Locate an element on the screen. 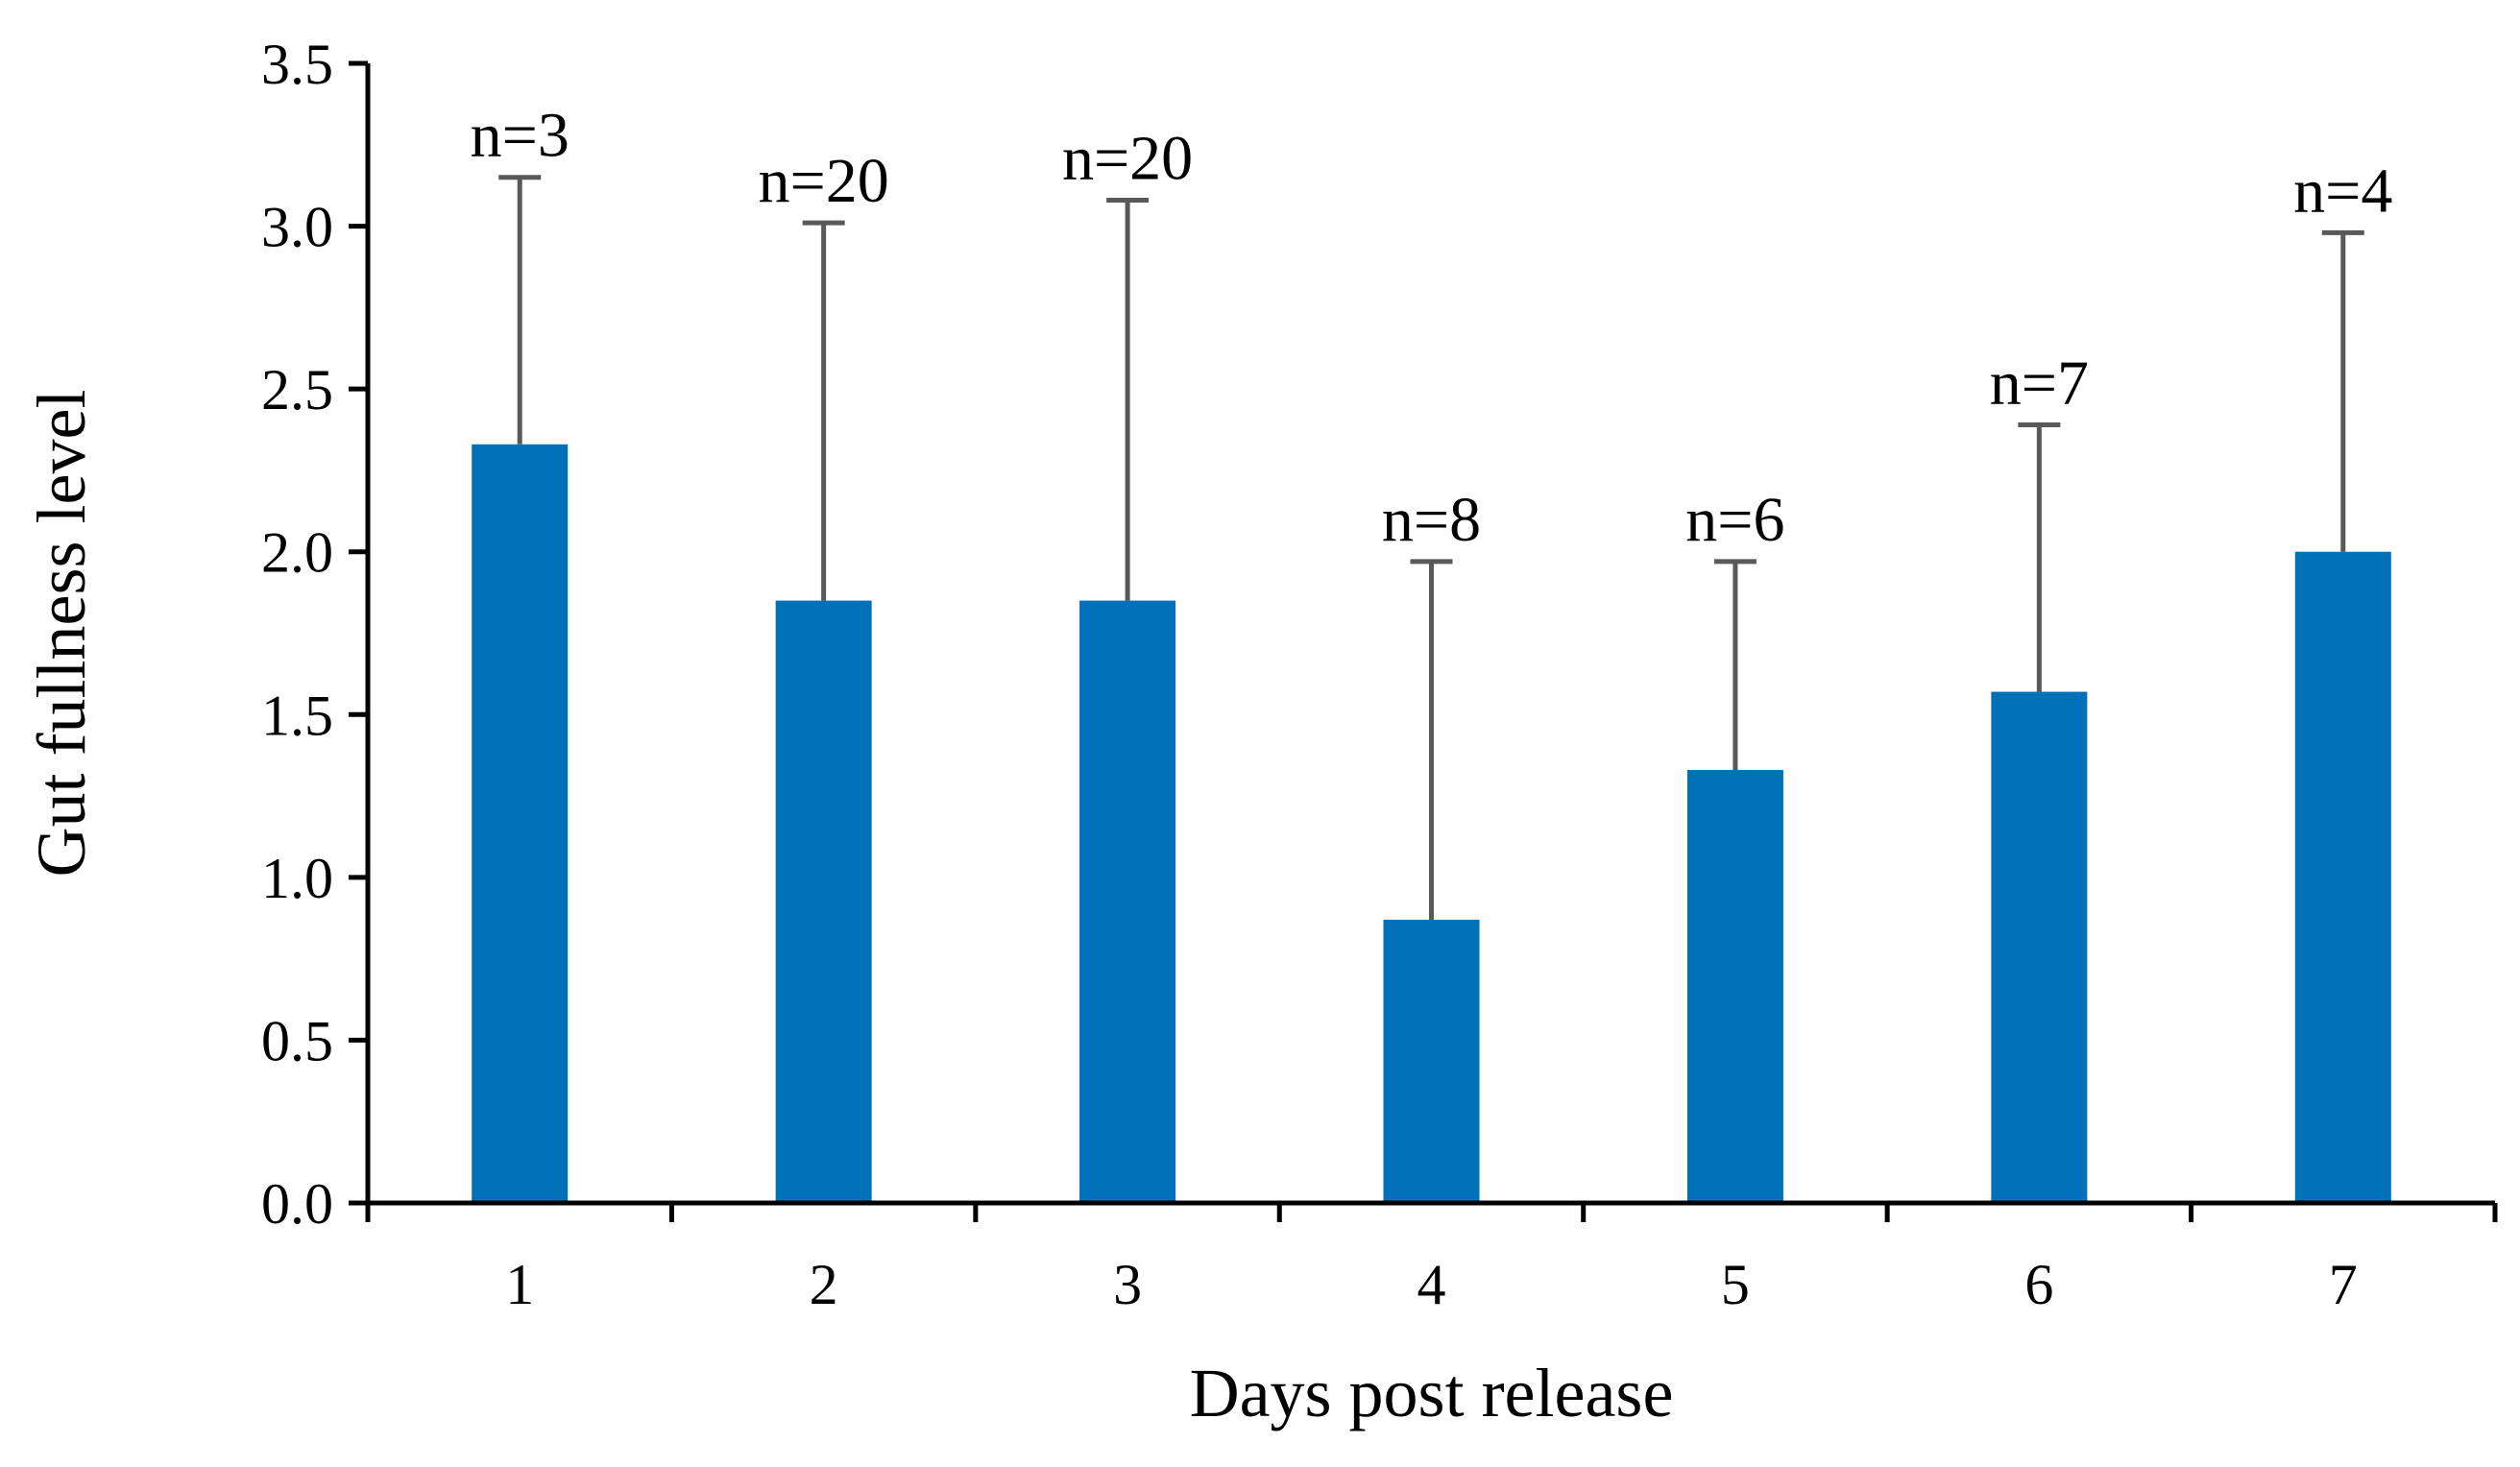  y-tick-label: 3.0 is located at coordinates (297, 227).